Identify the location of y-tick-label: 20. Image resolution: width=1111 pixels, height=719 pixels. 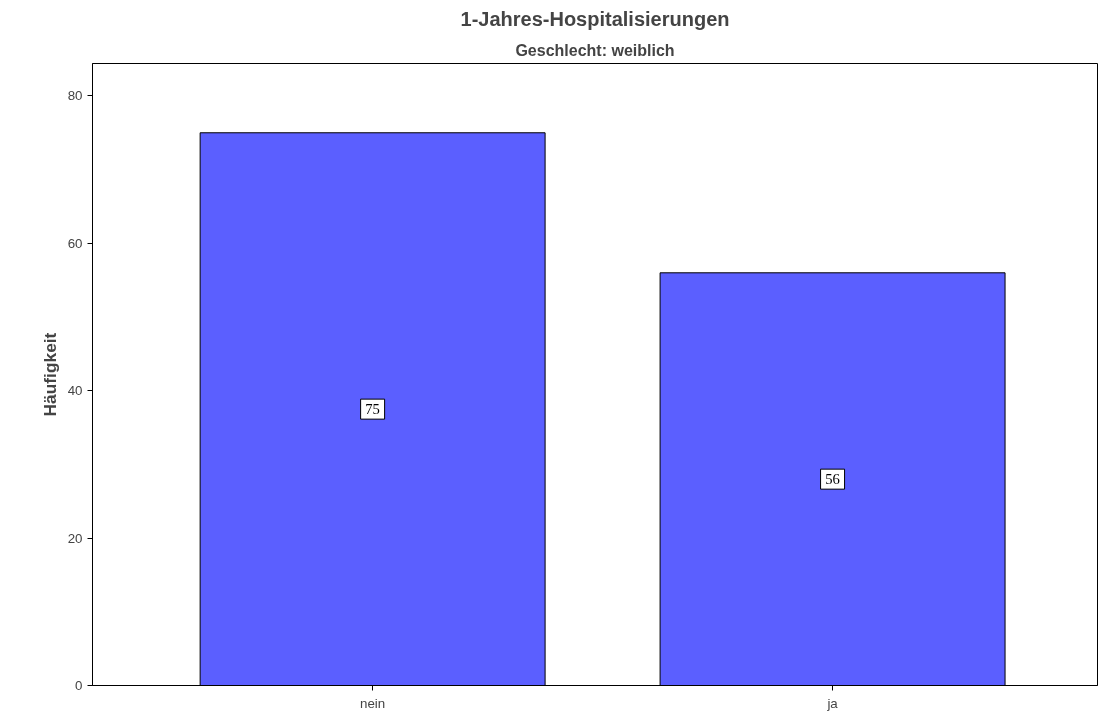
(75, 538).